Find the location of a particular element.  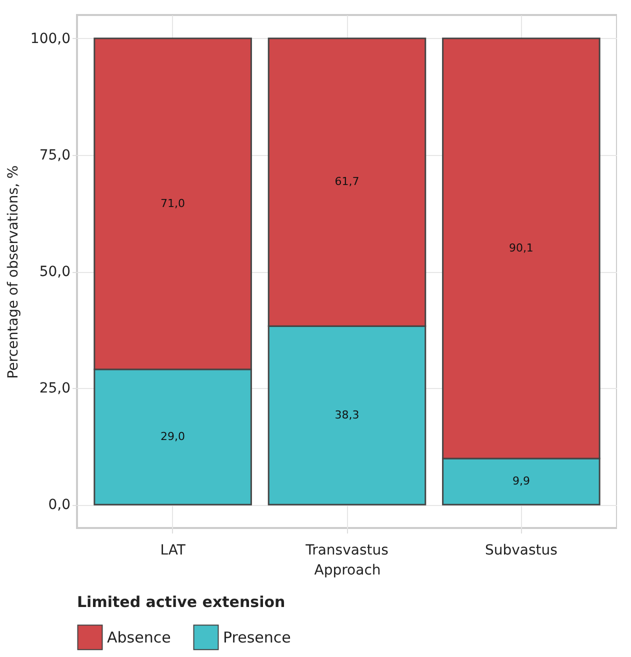

data-label: 38,3 is located at coordinates (347, 415).